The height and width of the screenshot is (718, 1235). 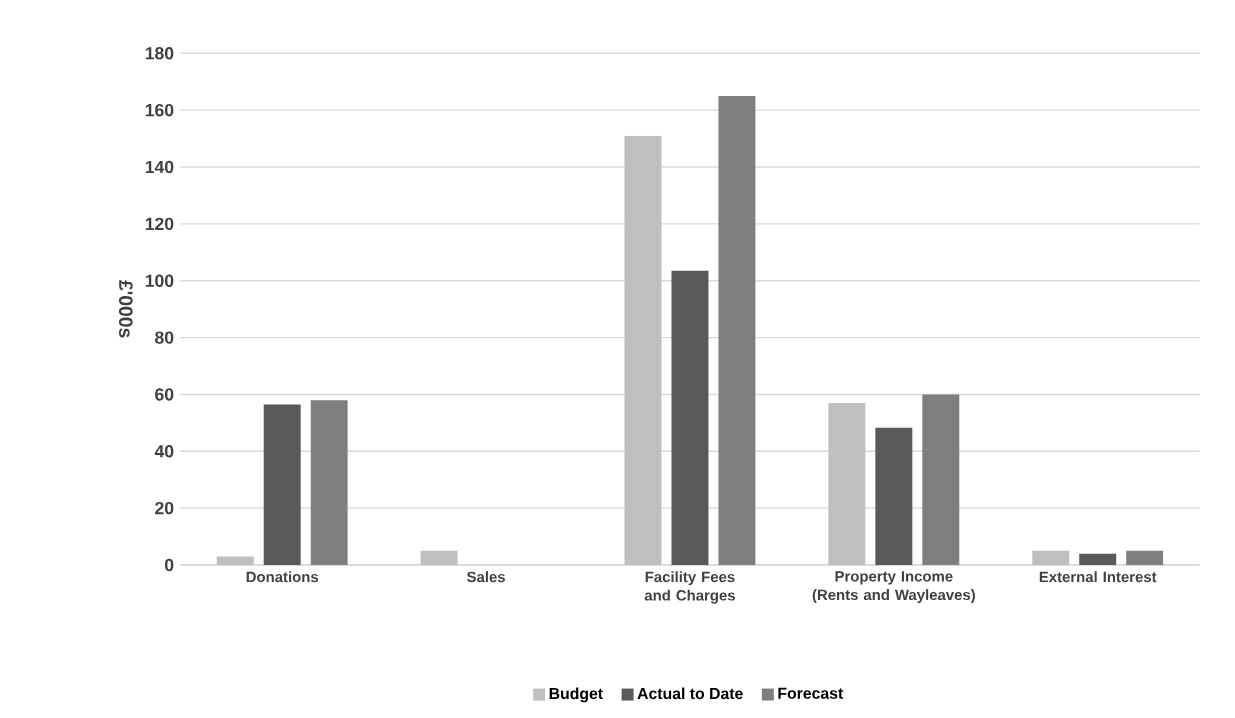 I want to click on y-tick-label: 120, so click(x=159, y=223).